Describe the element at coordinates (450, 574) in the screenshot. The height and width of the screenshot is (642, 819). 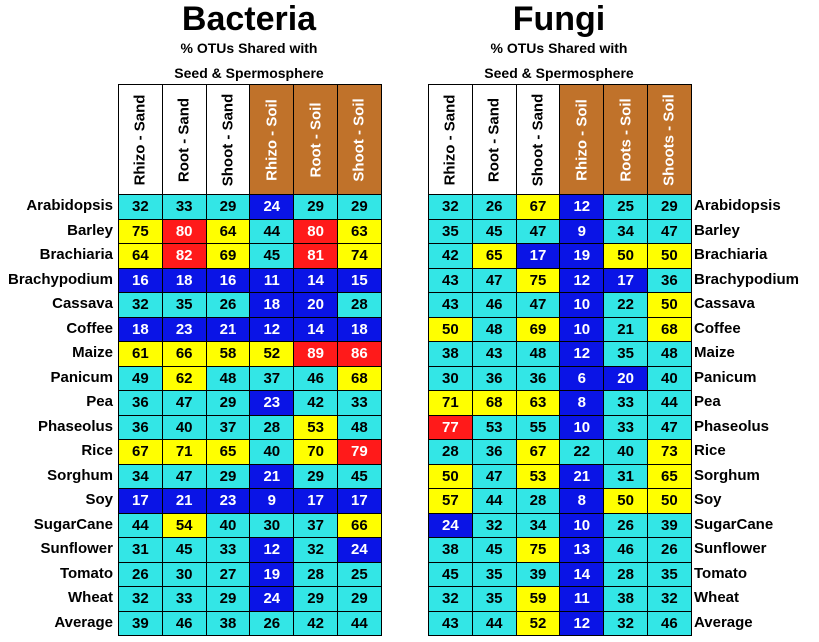
I see `fungi-value-cell: 45` at that location.